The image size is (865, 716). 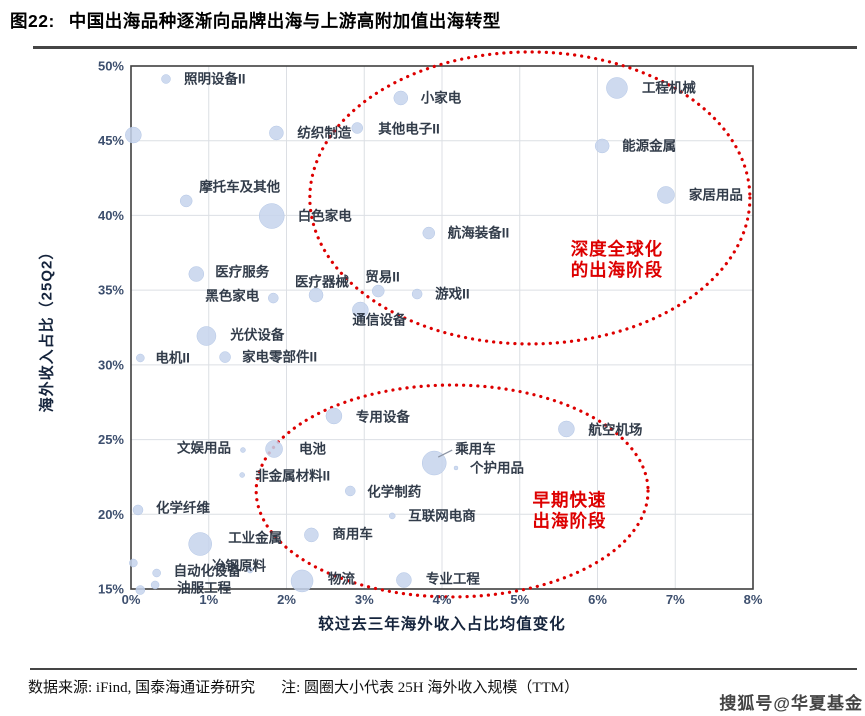 I want to click on bubble-label: 照明设备II, so click(x=215, y=79).